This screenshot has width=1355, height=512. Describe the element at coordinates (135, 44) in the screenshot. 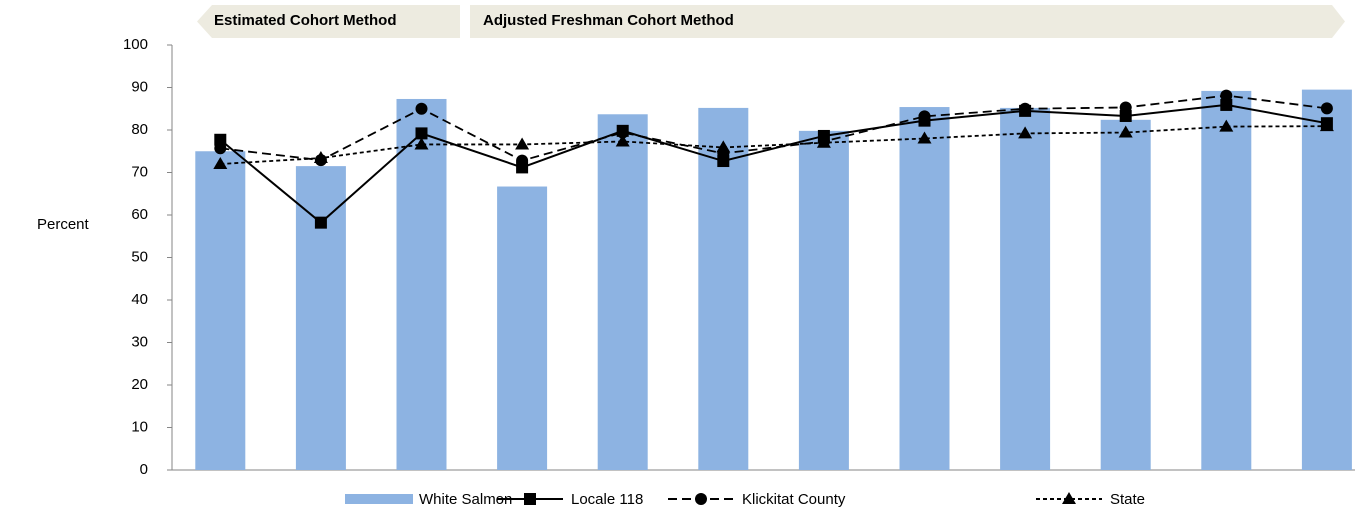

I see `y-tick-label: 100` at that location.